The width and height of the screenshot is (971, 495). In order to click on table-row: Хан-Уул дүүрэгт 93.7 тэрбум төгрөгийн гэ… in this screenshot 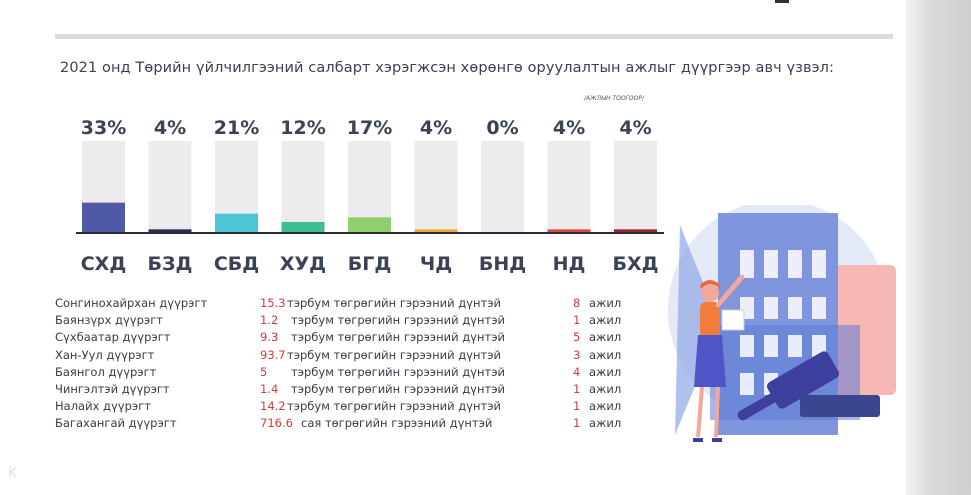, I will do `click(345, 356)`.